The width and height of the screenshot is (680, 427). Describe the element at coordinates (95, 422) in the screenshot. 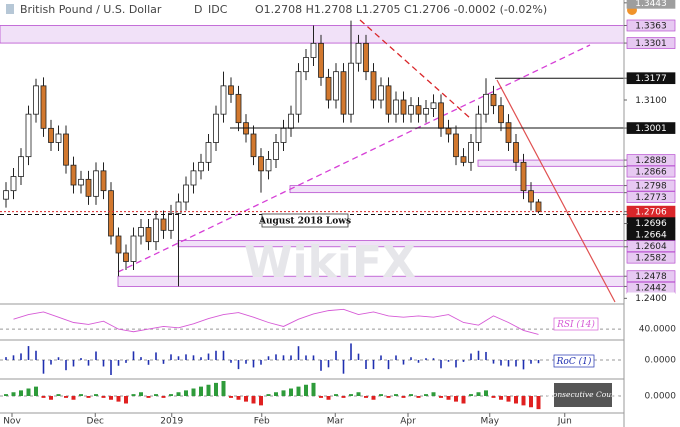

I see `x-tick-label: Dec` at that location.